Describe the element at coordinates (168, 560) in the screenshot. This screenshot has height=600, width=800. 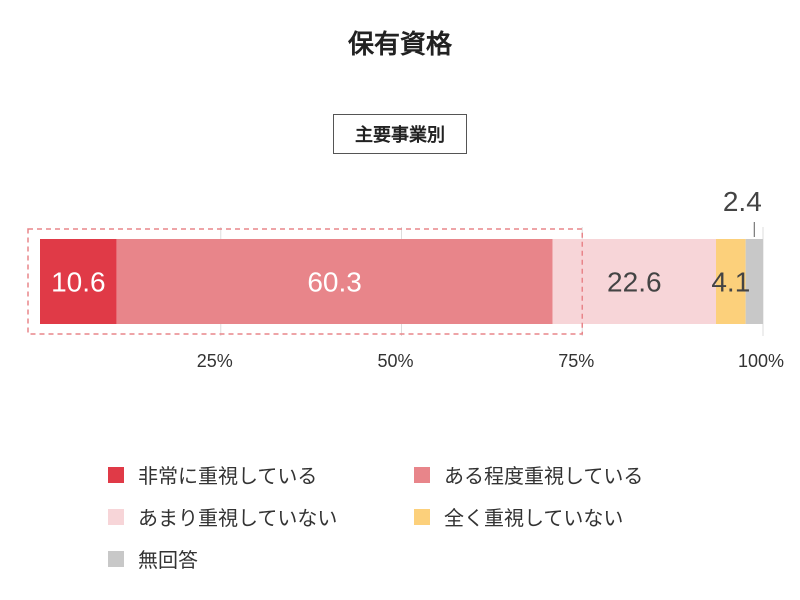
I see `legend-label: 無回答` at that location.